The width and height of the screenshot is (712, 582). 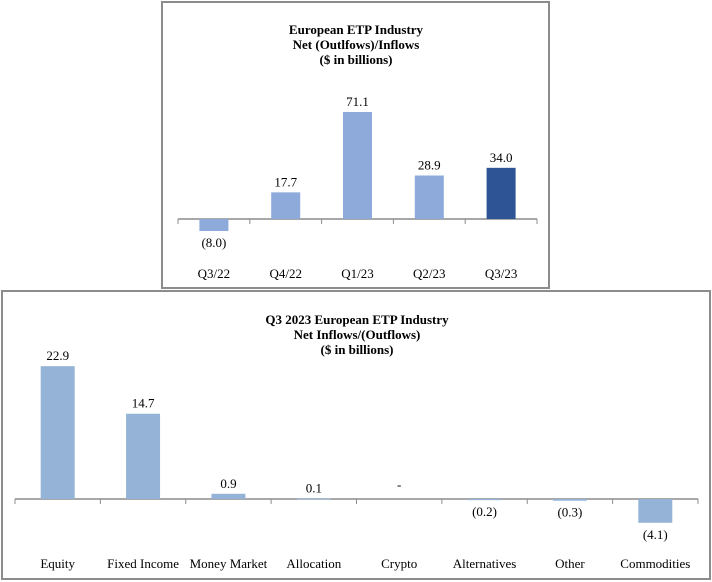 I want to click on x-tick-label: Q4/22, so click(x=285, y=273).